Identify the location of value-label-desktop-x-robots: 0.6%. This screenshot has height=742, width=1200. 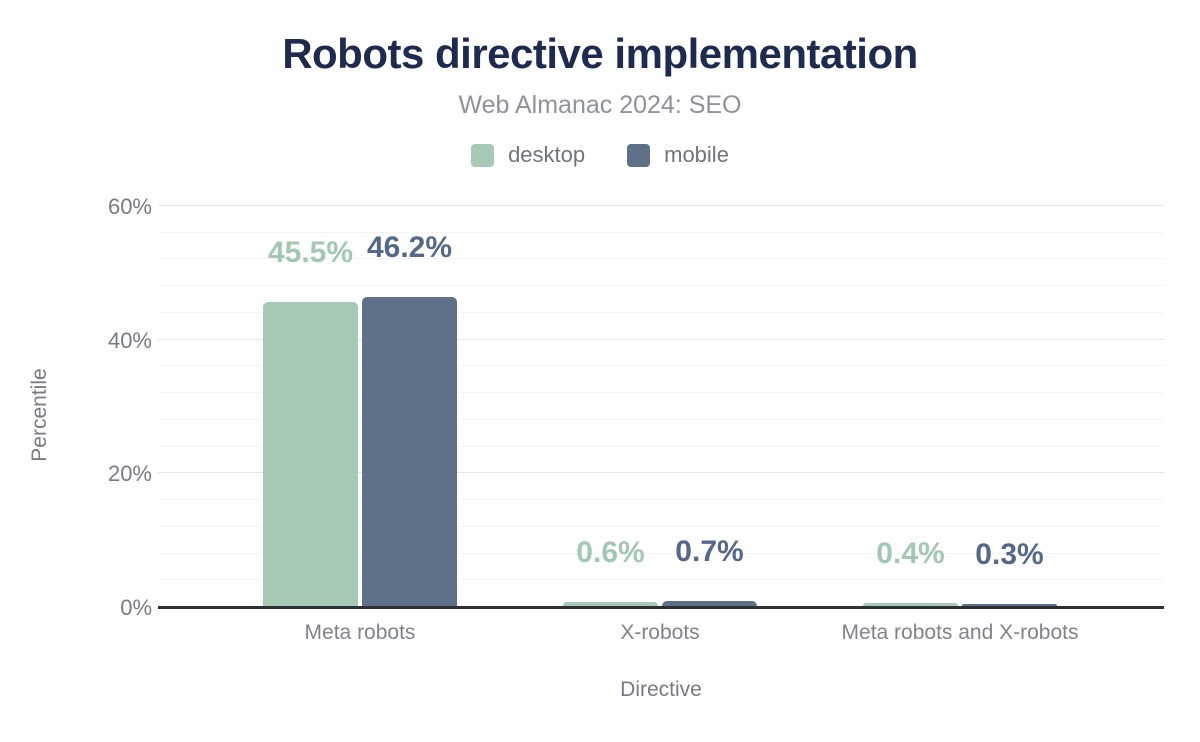
(610, 552).